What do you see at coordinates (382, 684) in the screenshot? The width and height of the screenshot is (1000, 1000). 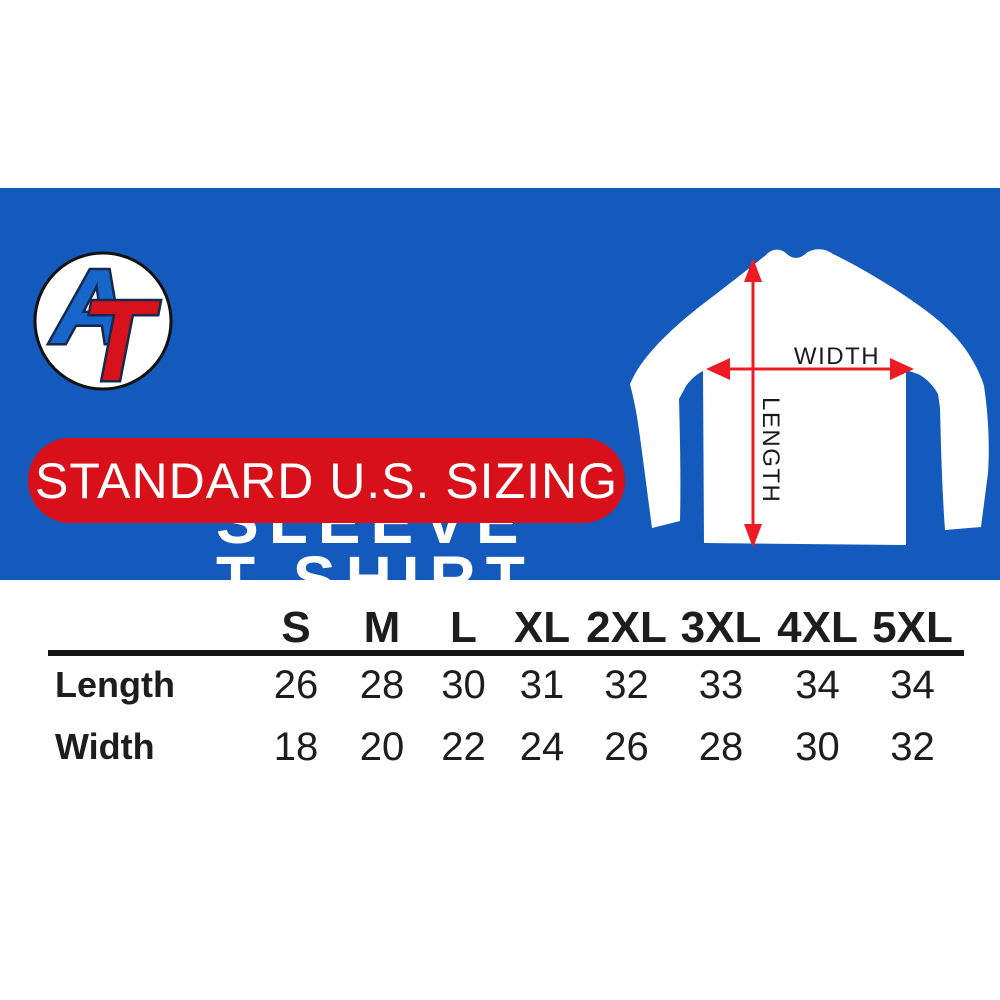 I see `length-value-m: 28` at bounding box center [382, 684].